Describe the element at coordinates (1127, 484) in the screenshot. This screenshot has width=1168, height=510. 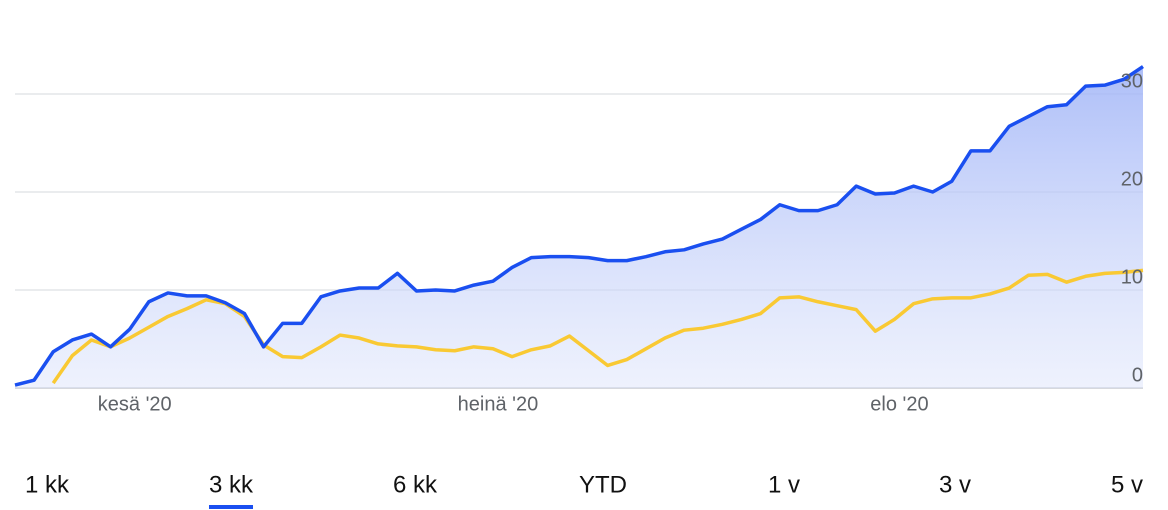
I see `range-button: 5 v` at that location.